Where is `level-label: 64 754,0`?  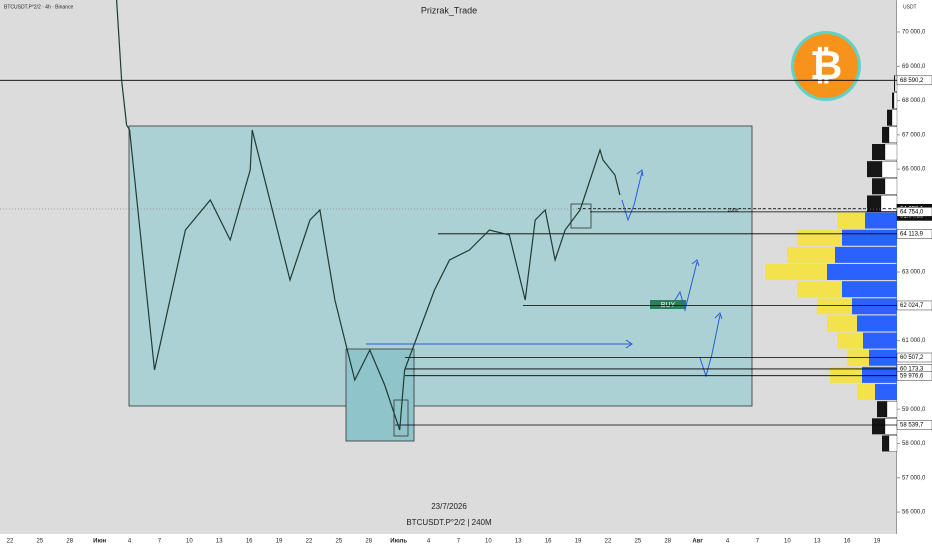
level-label: 64 754,0 is located at coordinates (912, 212).